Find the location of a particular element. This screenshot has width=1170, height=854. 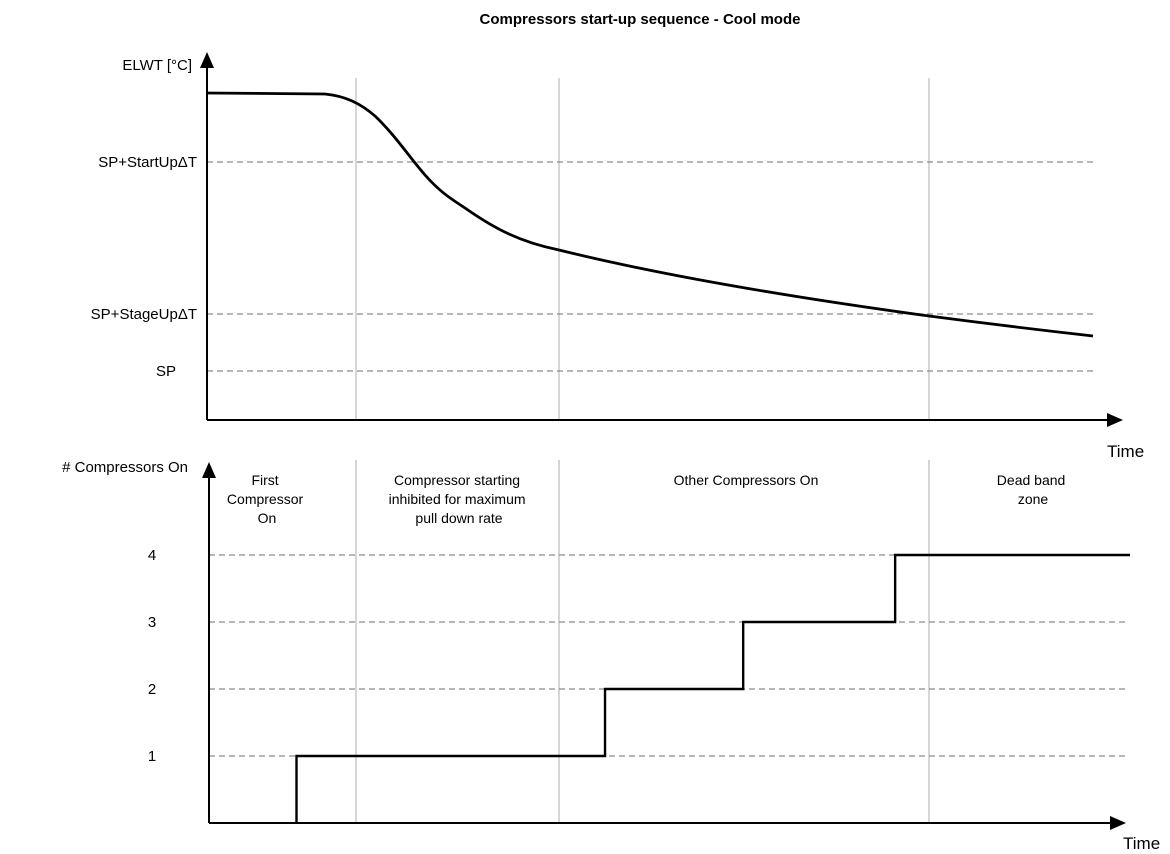

zone-2-line-1: Compressor starting is located at coordinates (457, 480).